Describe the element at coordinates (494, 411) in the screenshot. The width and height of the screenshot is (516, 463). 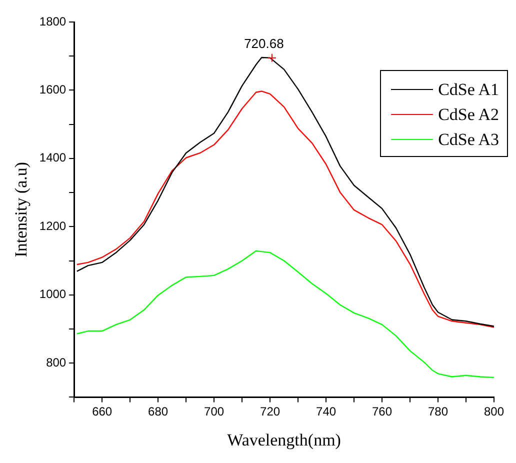
I see `x-tick-label: 800` at that location.